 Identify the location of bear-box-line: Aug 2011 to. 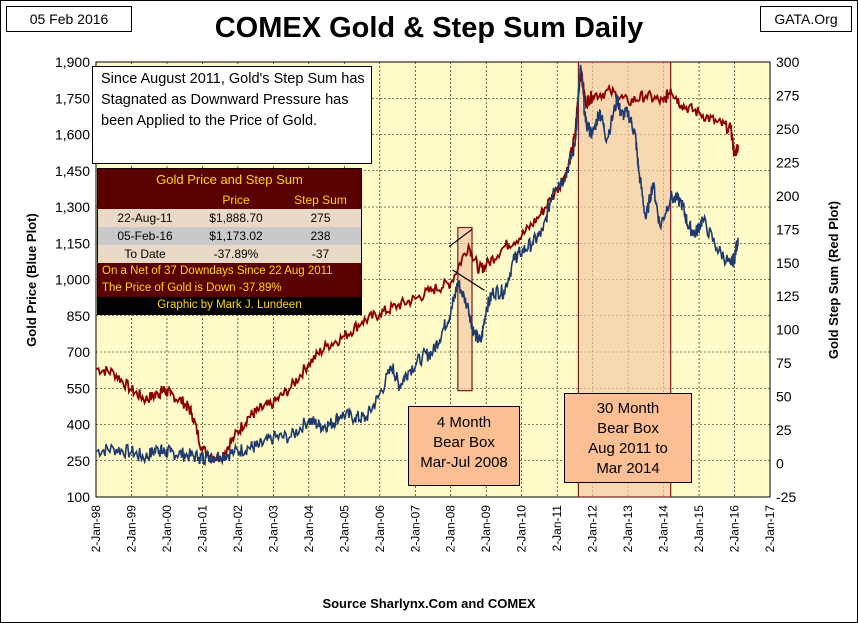
(628, 448).